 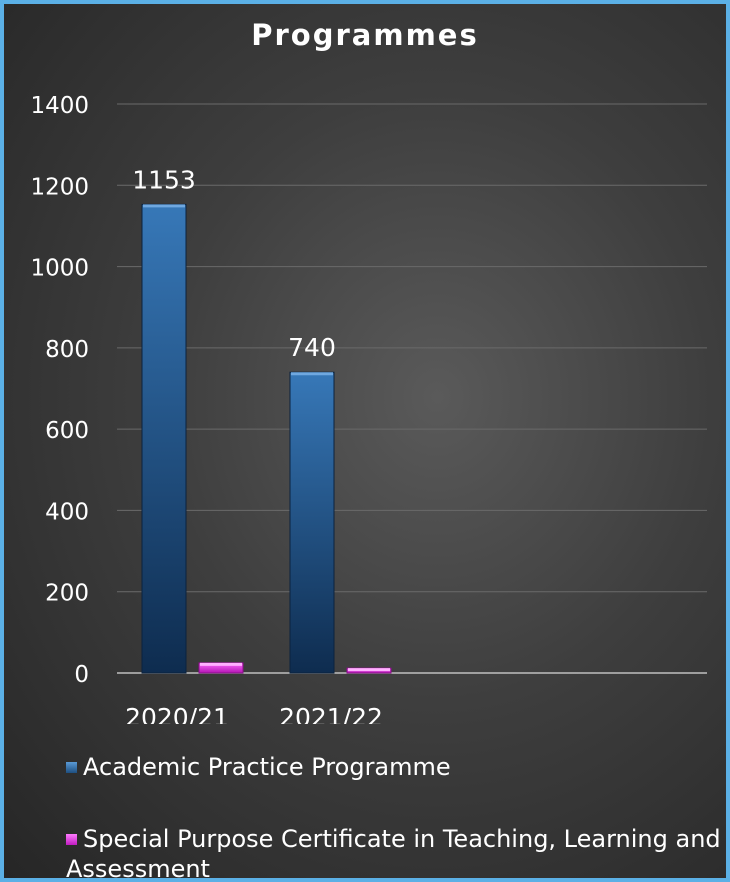 I want to click on y-tick-label: 600, so click(x=67, y=431).